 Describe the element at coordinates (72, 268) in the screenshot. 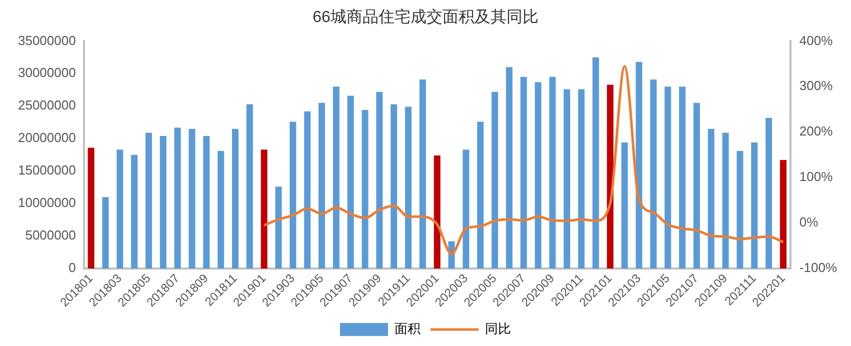

I see `y-tick-label: 0` at that location.